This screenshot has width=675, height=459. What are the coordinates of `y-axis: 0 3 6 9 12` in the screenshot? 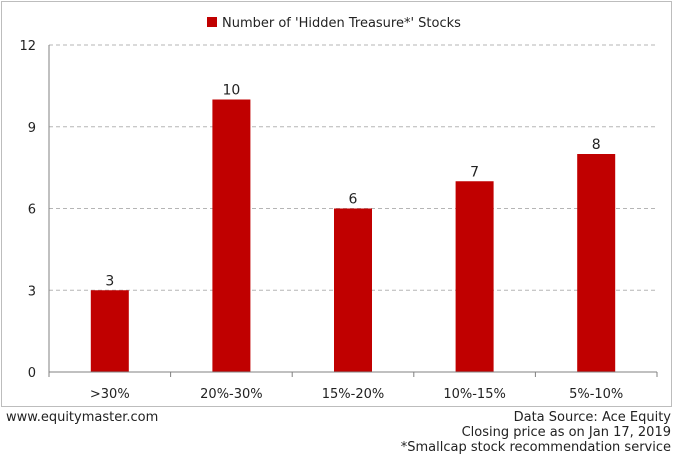 It's located at (34, 210).